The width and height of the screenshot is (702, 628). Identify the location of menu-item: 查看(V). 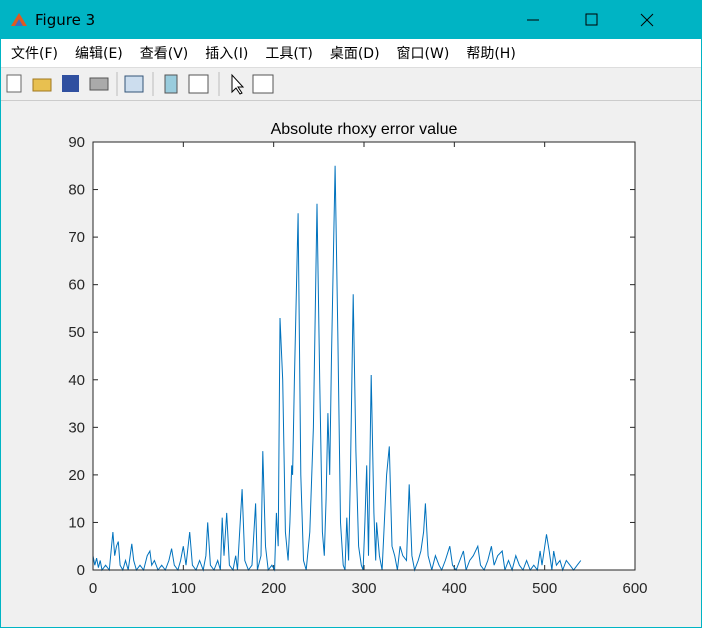
(164, 54).